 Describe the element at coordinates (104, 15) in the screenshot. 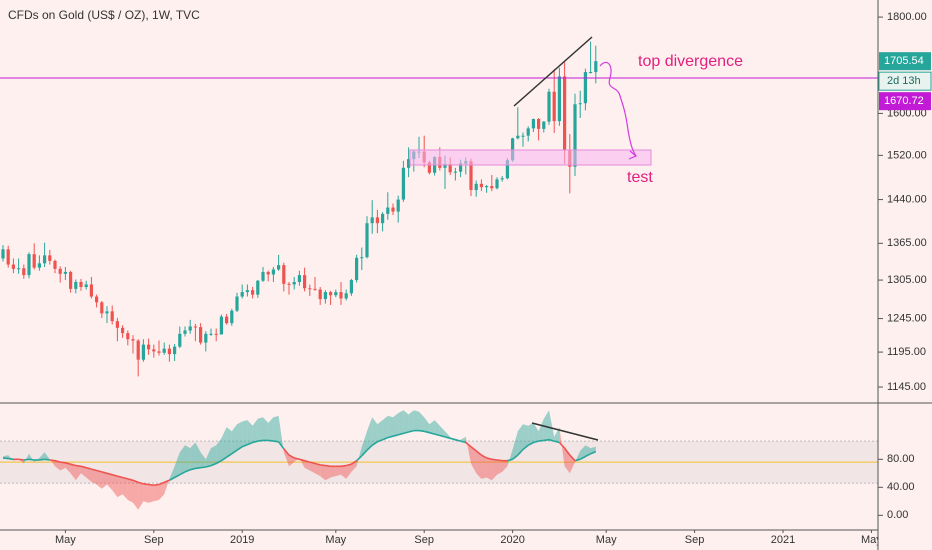

I see `chart-title: CFDs on Gold (US$ / OZ), 1W, TVC` at that location.